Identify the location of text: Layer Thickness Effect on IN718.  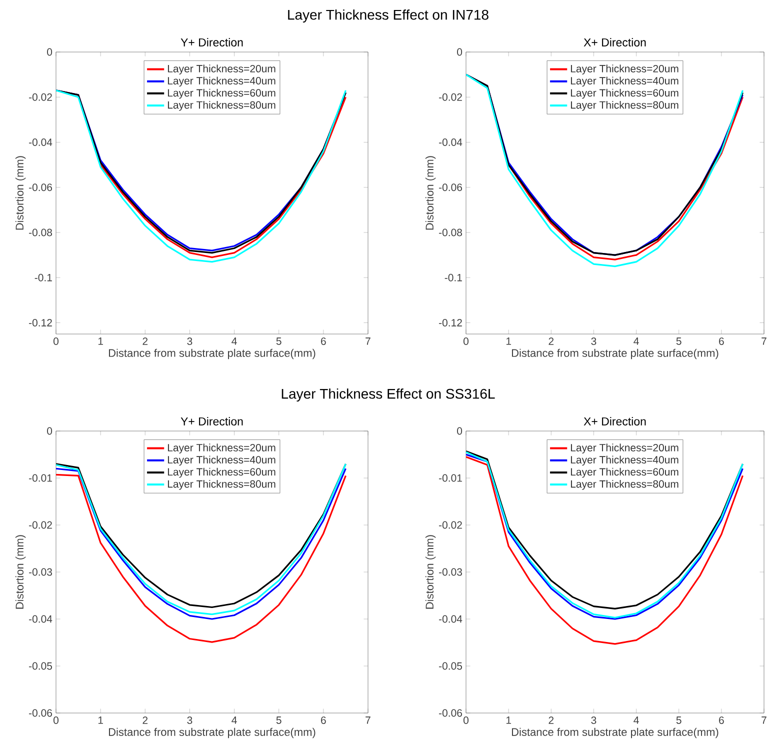
(388, 16).